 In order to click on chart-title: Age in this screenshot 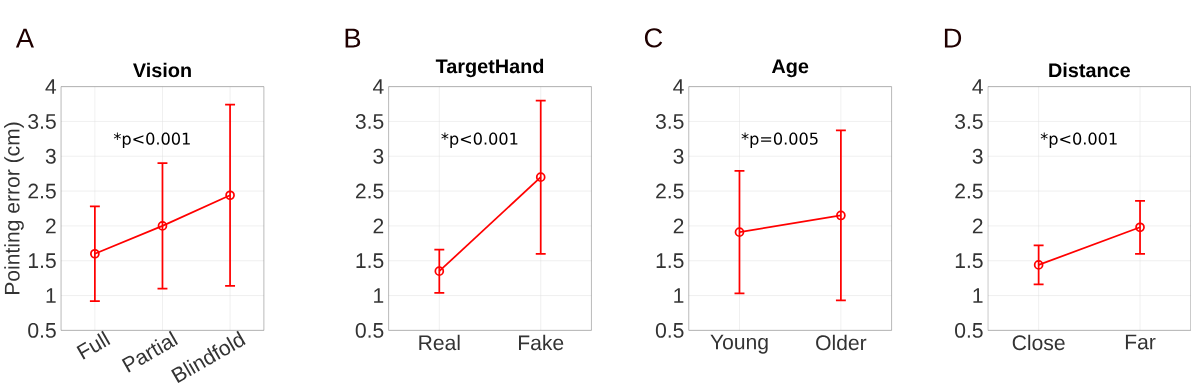, I will do `click(790, 68)`.